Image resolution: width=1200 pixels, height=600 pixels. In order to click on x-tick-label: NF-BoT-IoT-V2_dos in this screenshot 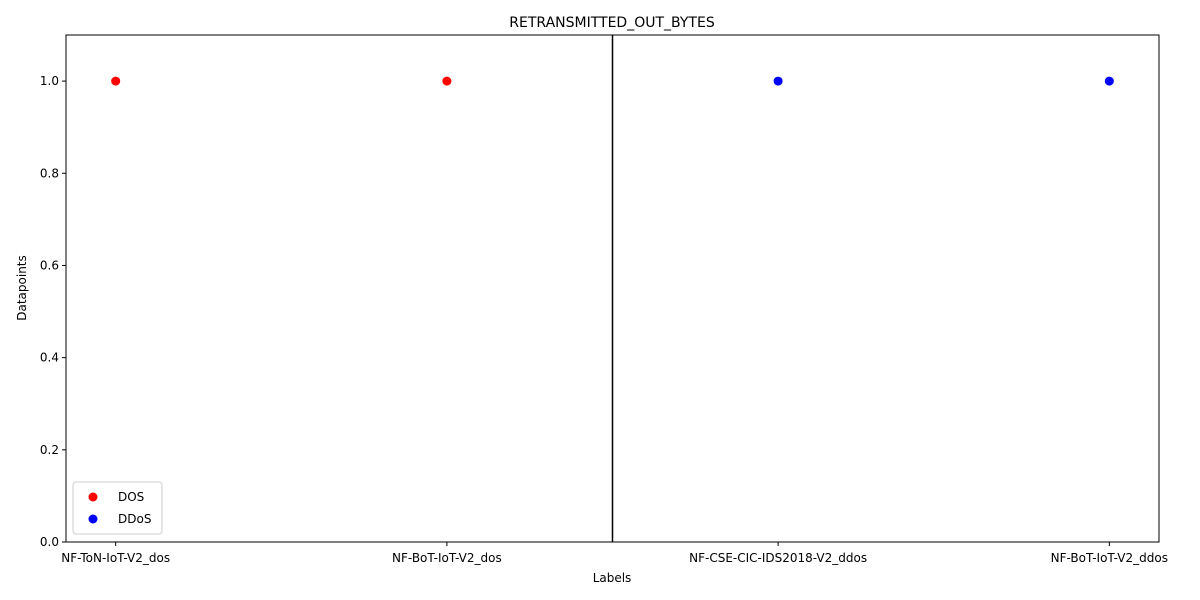, I will do `click(447, 558)`.